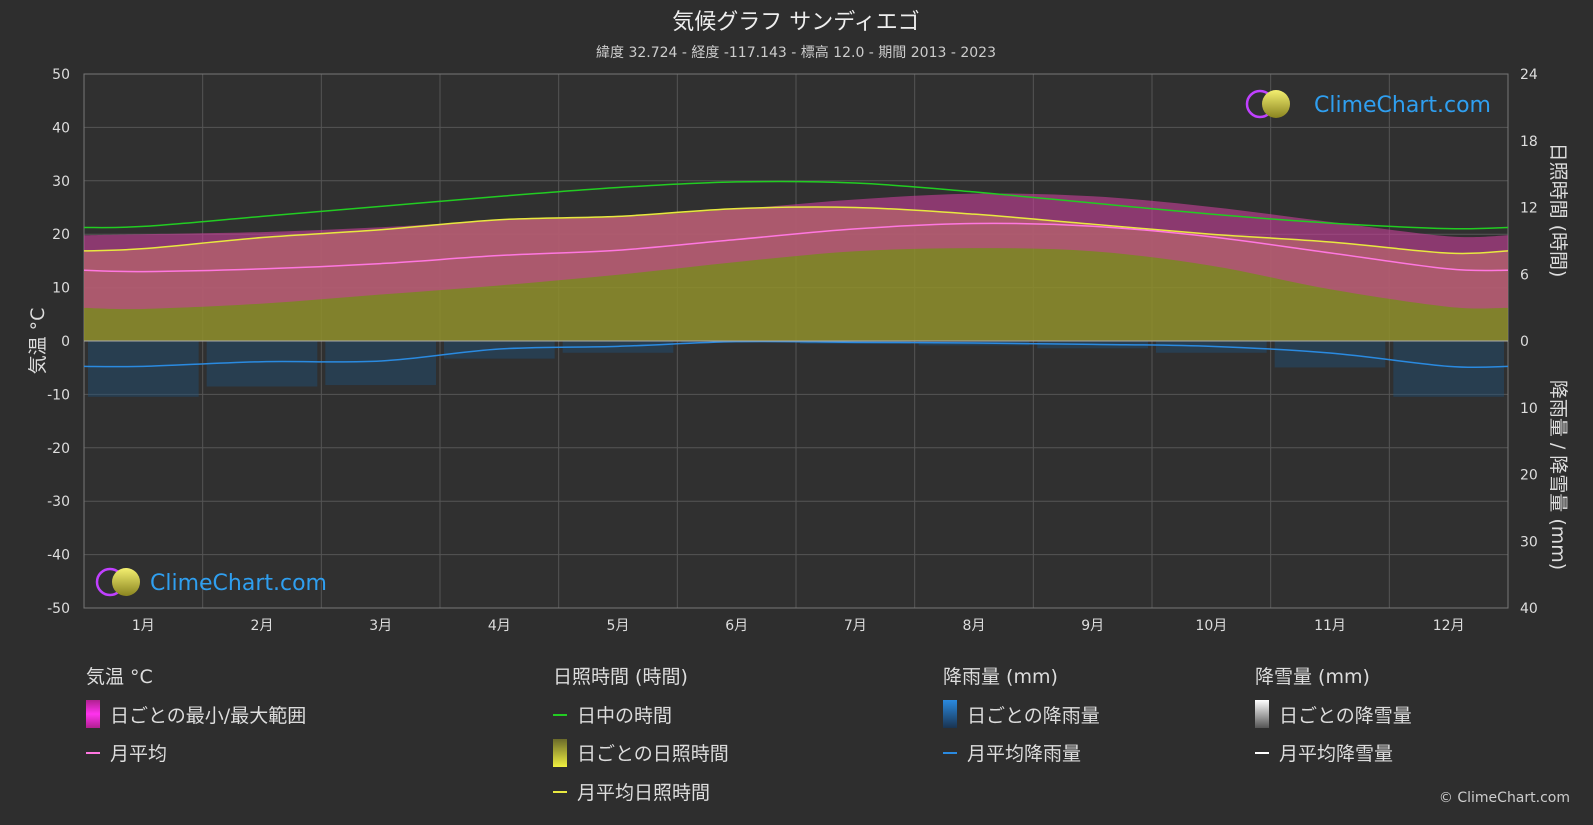 The height and width of the screenshot is (825, 1593). I want to click on legend-sunshine-daily-swatch, so click(560, 753).